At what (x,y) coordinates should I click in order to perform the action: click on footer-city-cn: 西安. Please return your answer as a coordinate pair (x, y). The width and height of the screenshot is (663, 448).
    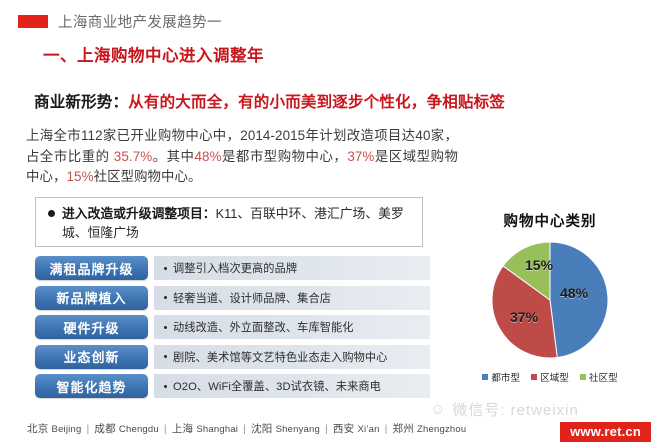
    Looking at the image, I should click on (345, 429).